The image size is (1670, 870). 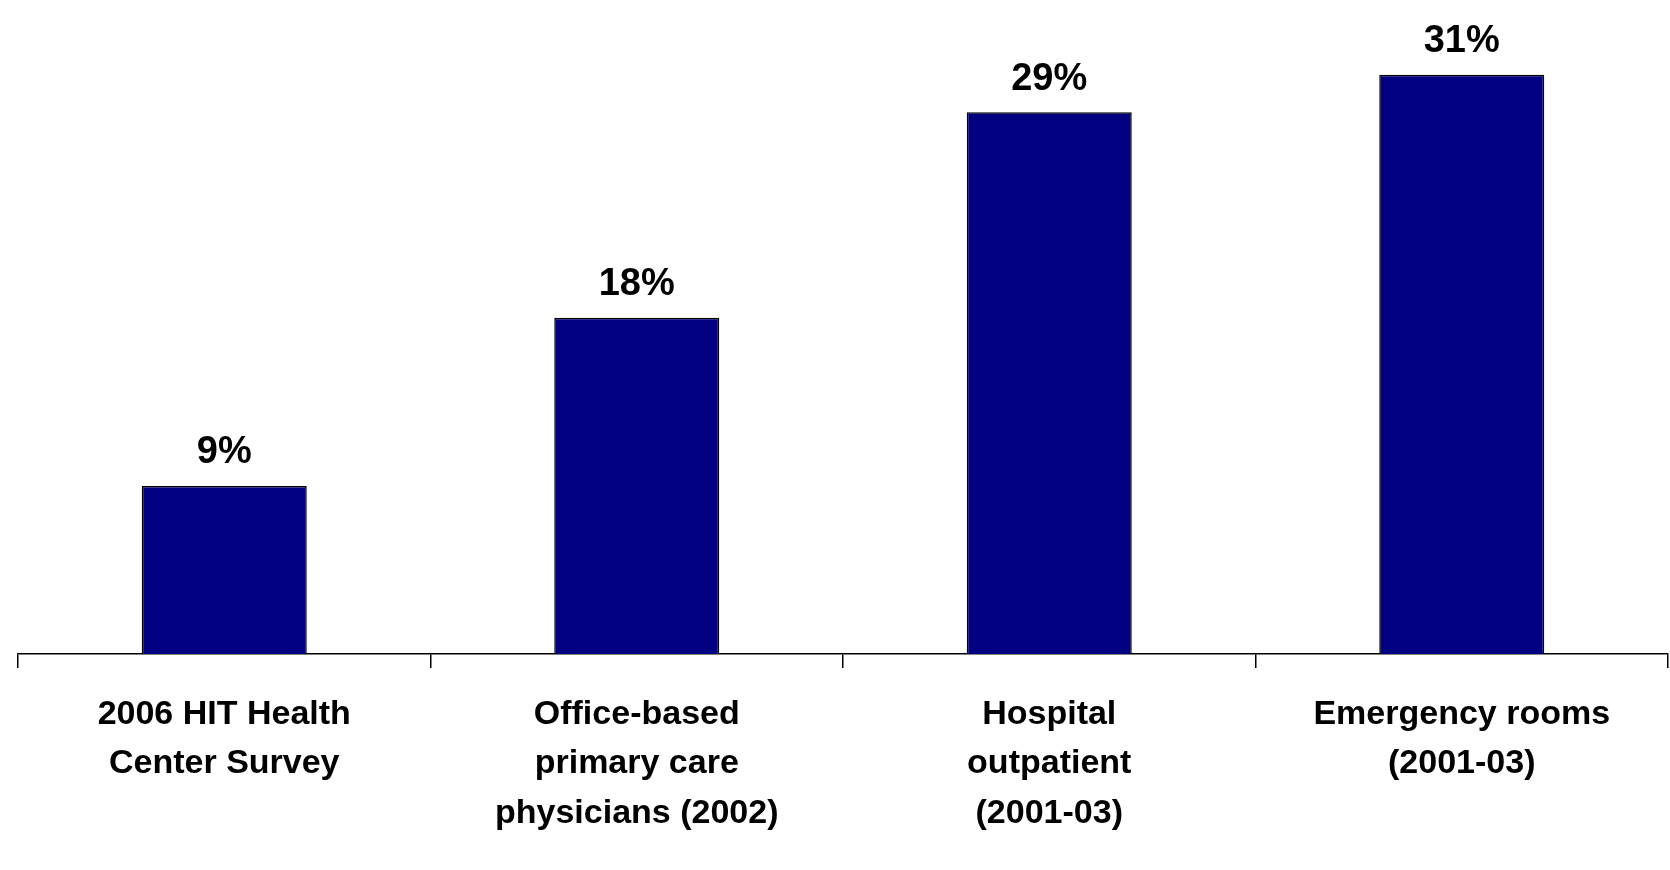 What do you see at coordinates (637, 761) in the screenshot?
I see `x-tick-label: Office-based primary care physicians (2002)` at bounding box center [637, 761].